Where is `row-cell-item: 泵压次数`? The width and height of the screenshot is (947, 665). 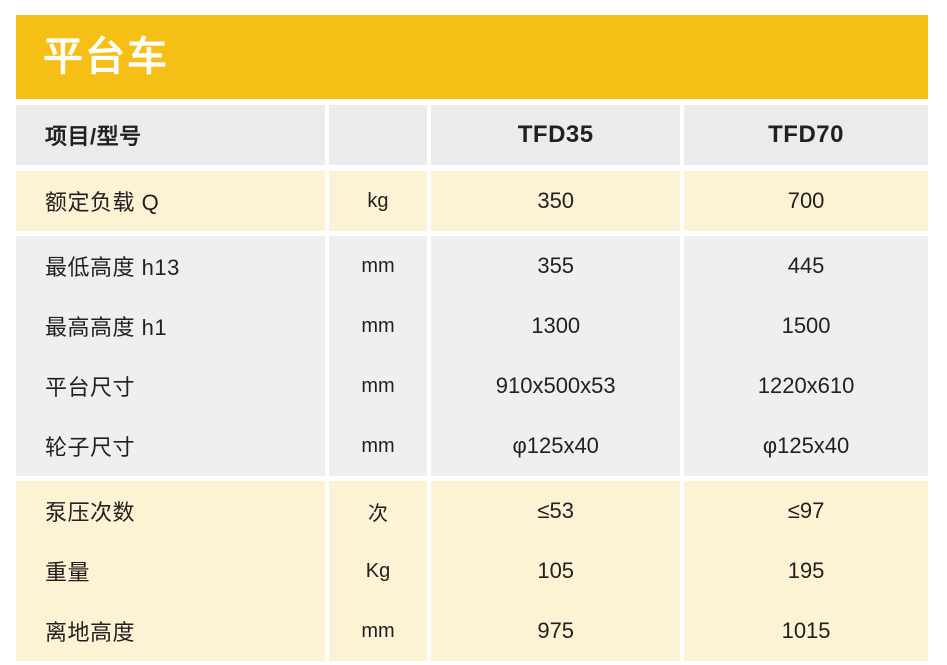 row-cell-item: 泵压次数 is located at coordinates (170, 511).